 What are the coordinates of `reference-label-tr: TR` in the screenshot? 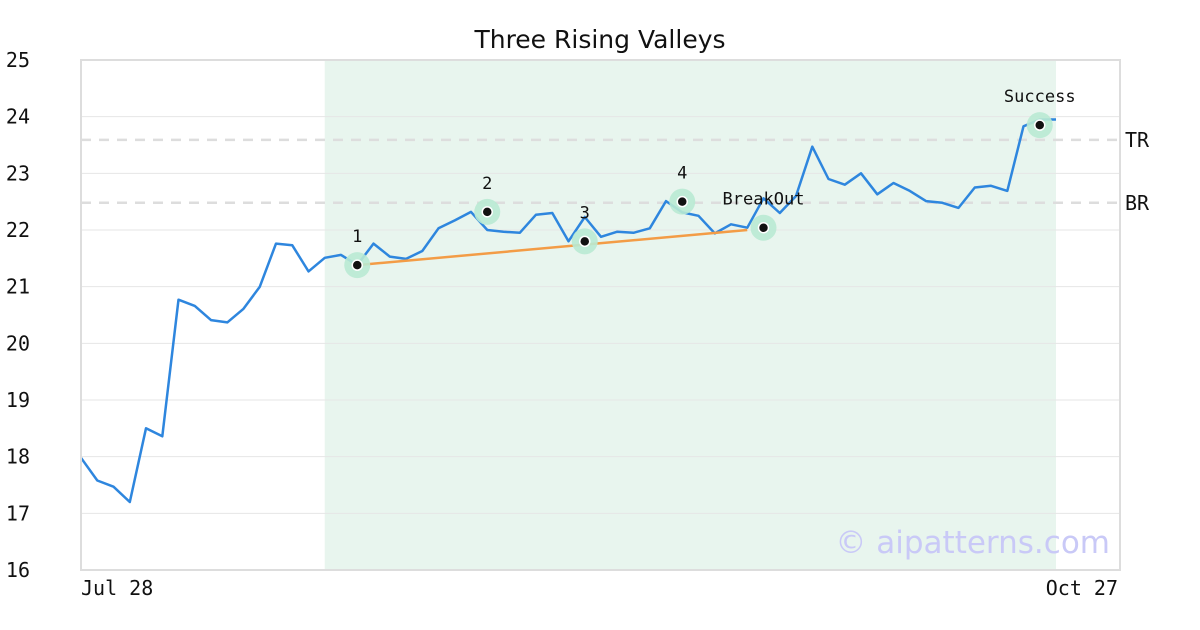 It's located at (1137, 140).